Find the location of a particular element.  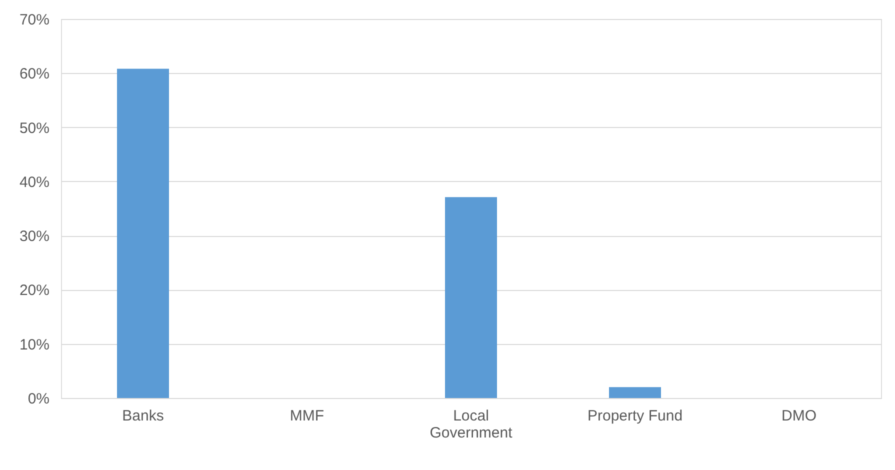

y-tick-label: 0% is located at coordinates (39, 399).